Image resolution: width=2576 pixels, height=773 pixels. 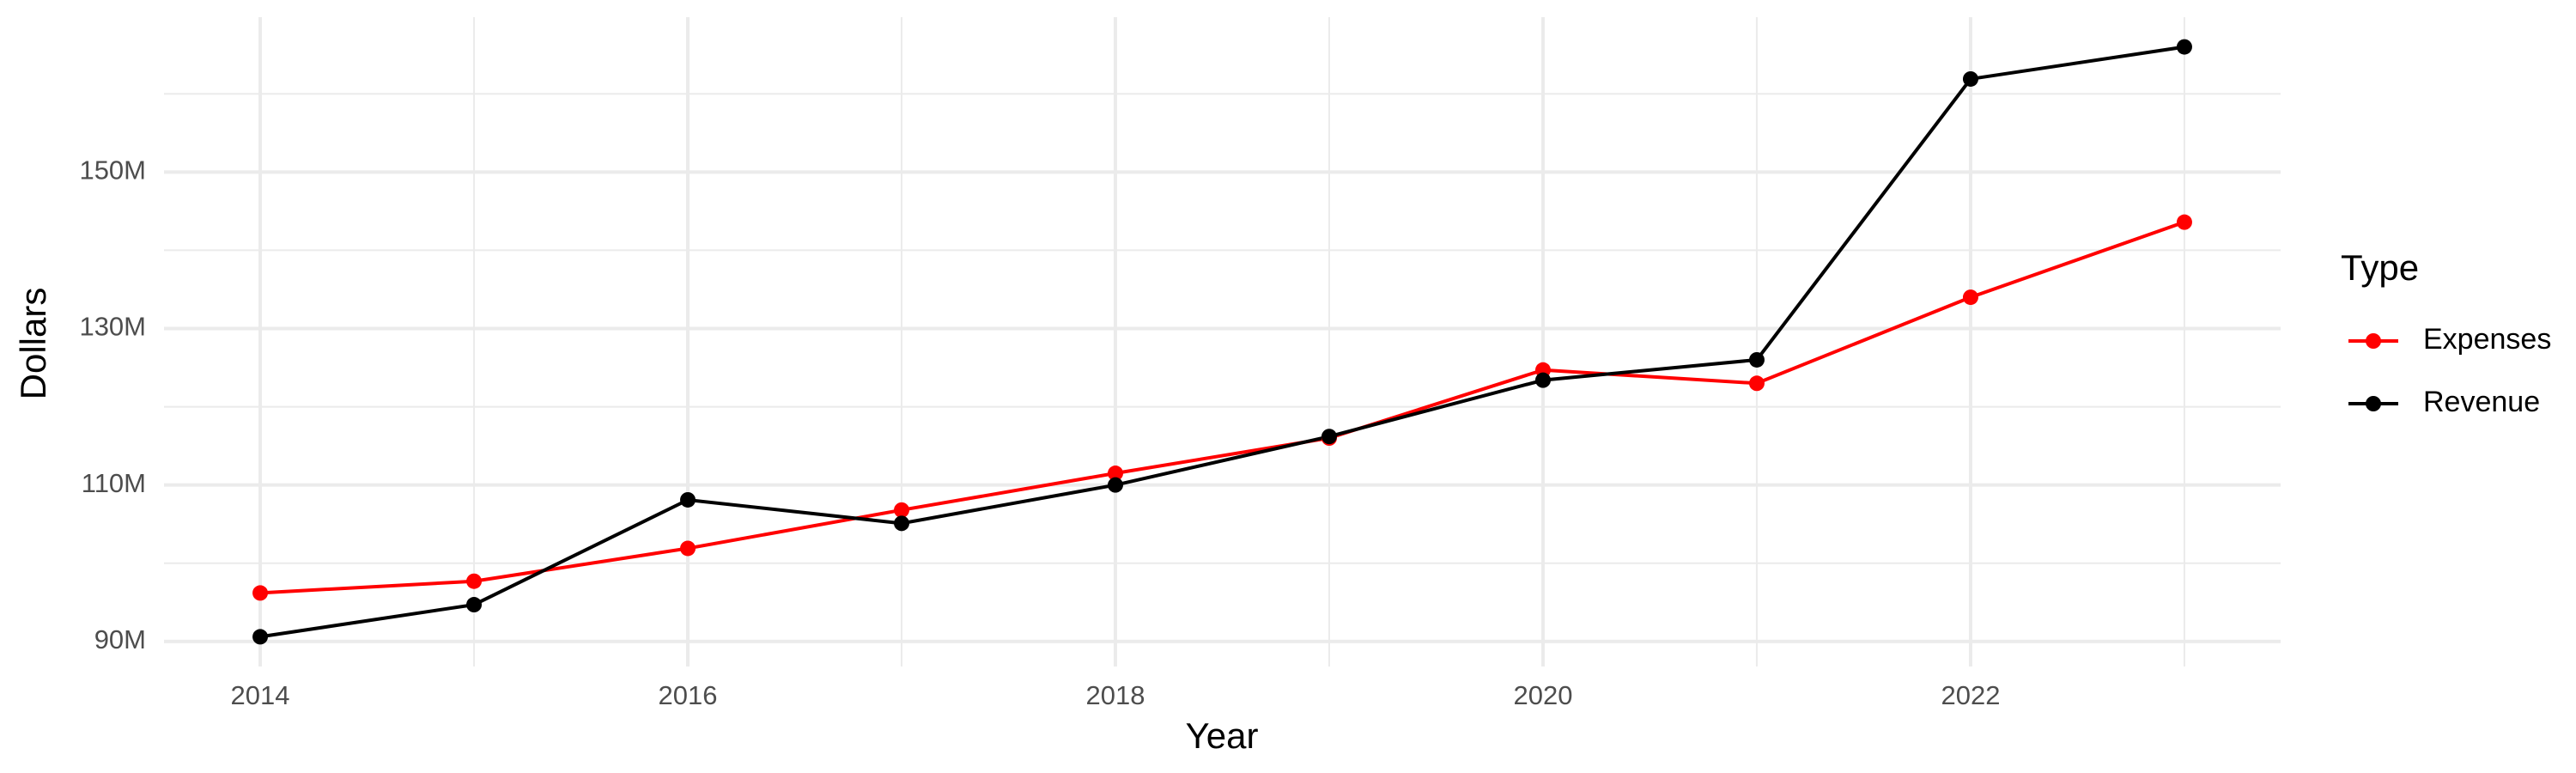 What do you see at coordinates (2481, 402) in the screenshot?
I see `legend-label: Revenue` at bounding box center [2481, 402].